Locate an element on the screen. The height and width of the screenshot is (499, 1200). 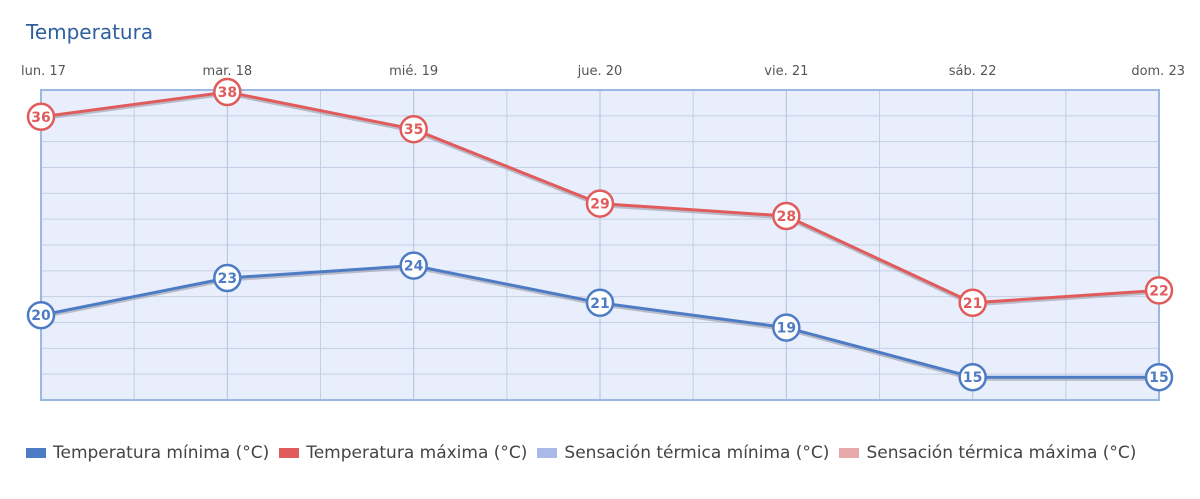
legend-item: Temperatura máxima (°C) is located at coordinates (403, 453).